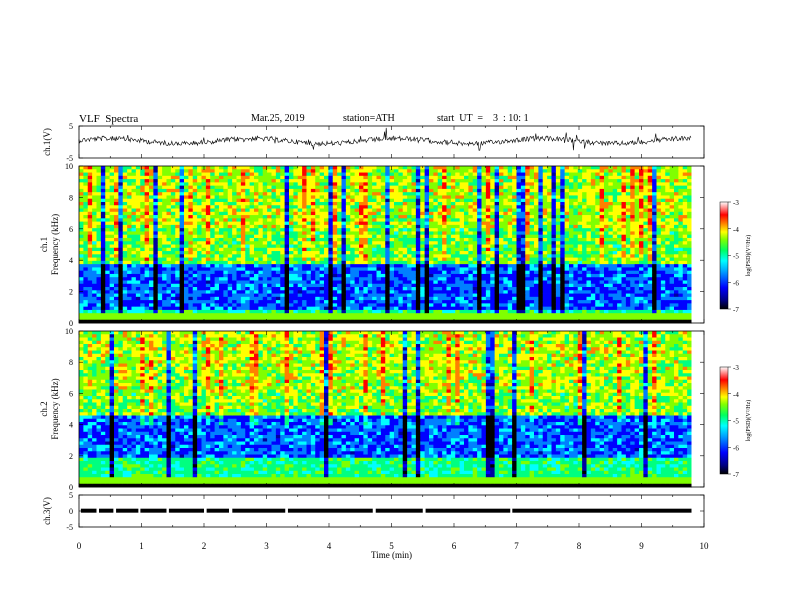 This screenshot has width=792, height=612. Describe the element at coordinates (579, 546) in the screenshot. I see `x-tick-label: 8` at that location.